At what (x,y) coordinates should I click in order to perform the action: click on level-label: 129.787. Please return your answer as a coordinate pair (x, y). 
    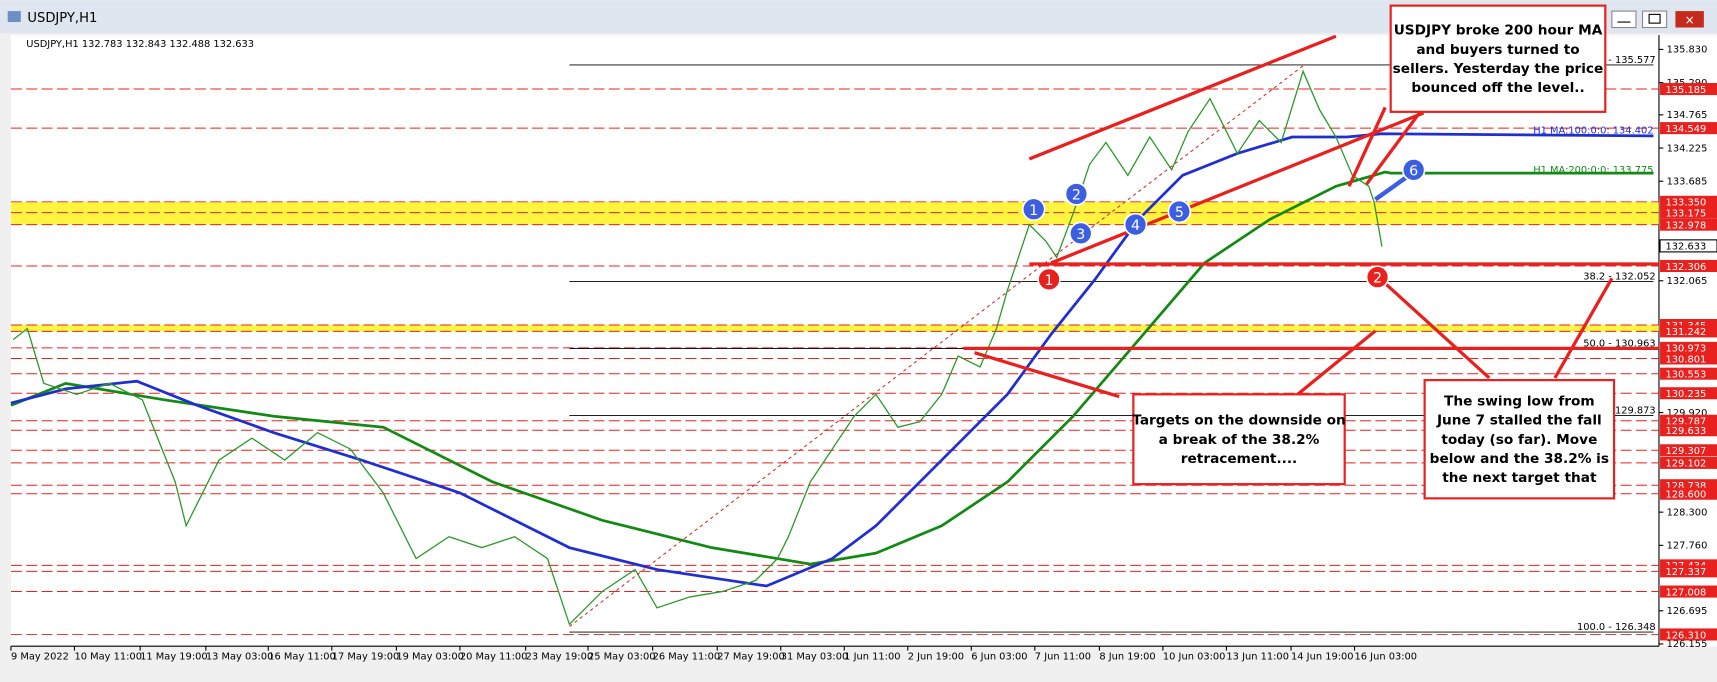
    Looking at the image, I should click on (1686, 422).